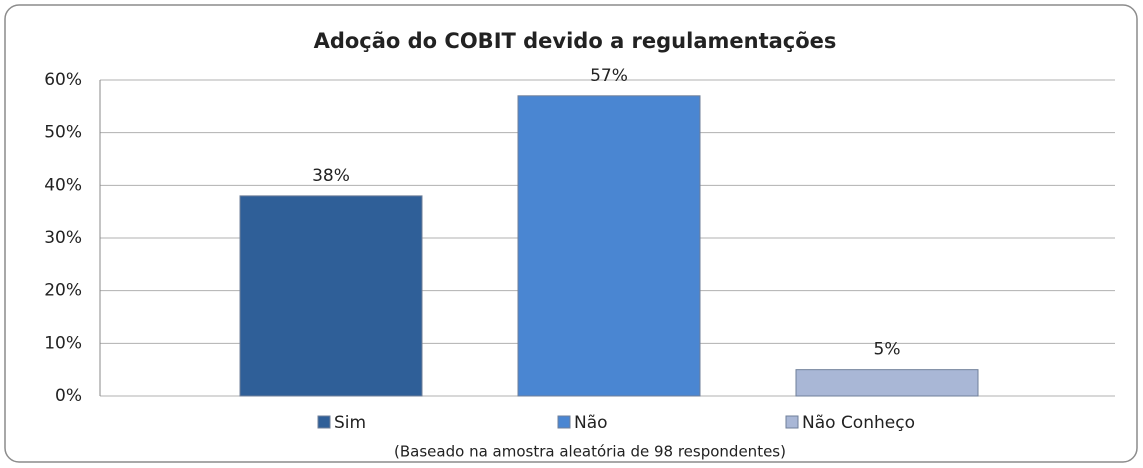 Image resolution: width=1143 pixels, height=468 pixels. Describe the element at coordinates (63, 80) in the screenshot. I see `y-tick-label: 60%` at that location.